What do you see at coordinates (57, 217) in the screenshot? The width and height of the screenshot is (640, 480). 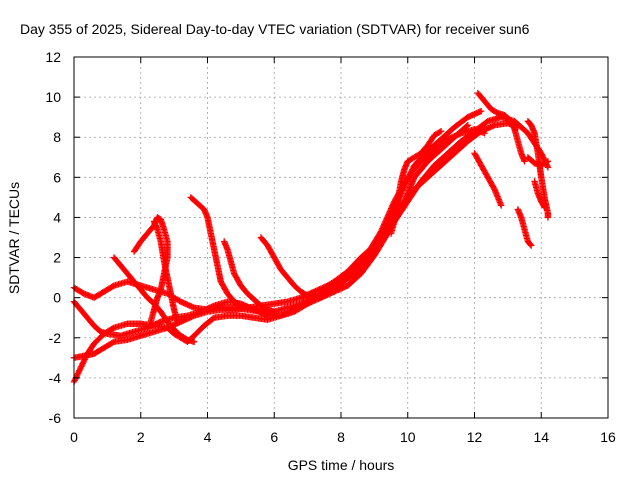 I see `y-tick-label: 4` at bounding box center [57, 217].